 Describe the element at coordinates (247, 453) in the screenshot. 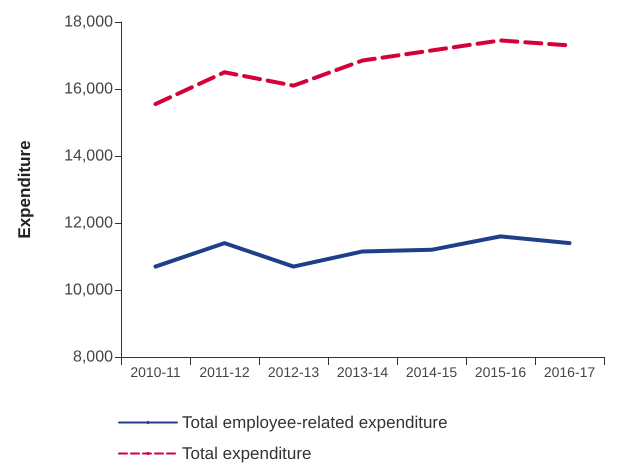

I see `legend-label: Total expenditure` at that location.